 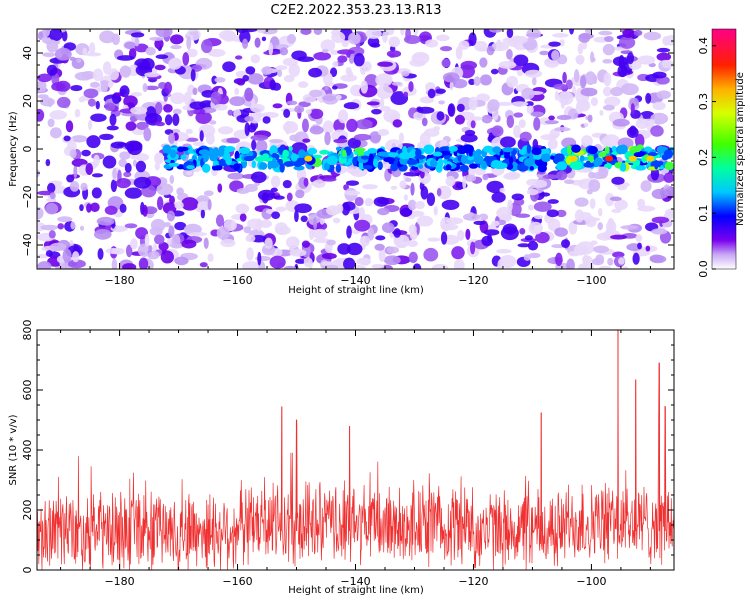 What do you see at coordinates (27, 53) in the screenshot?
I see `spectrogram-ytick-label: 40` at bounding box center [27, 53].